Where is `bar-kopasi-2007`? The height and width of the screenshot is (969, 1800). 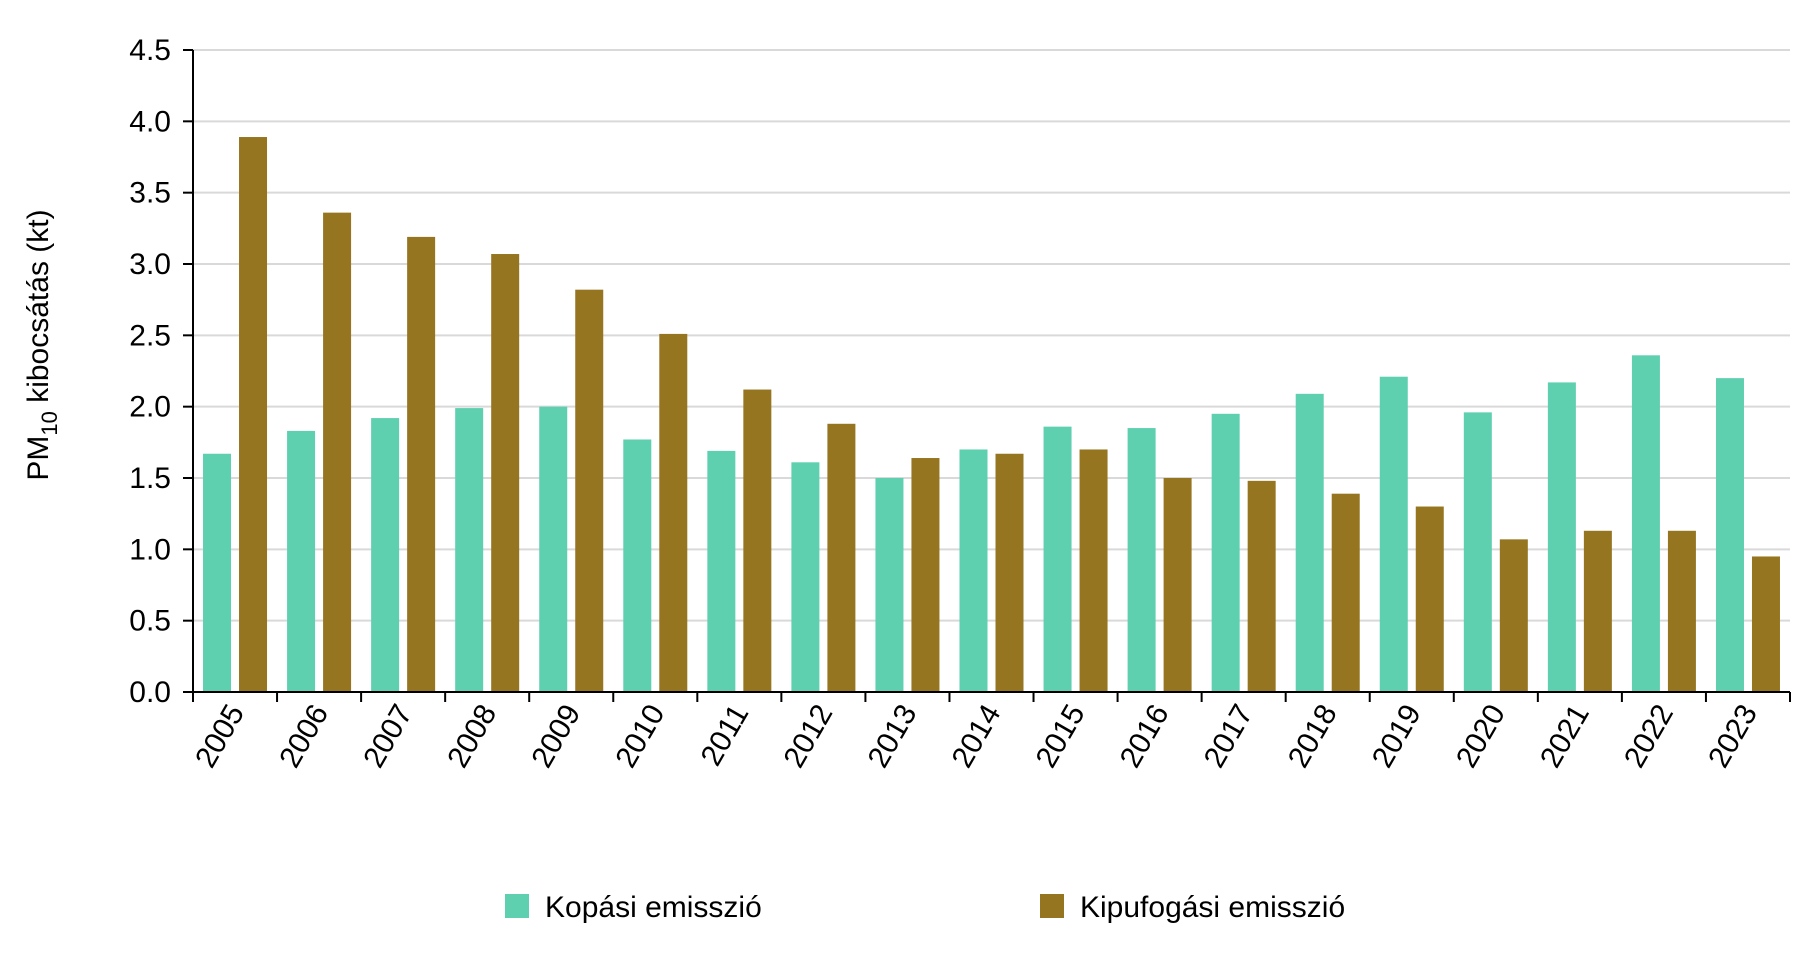 bar-kopasi-2007 is located at coordinates (385, 555).